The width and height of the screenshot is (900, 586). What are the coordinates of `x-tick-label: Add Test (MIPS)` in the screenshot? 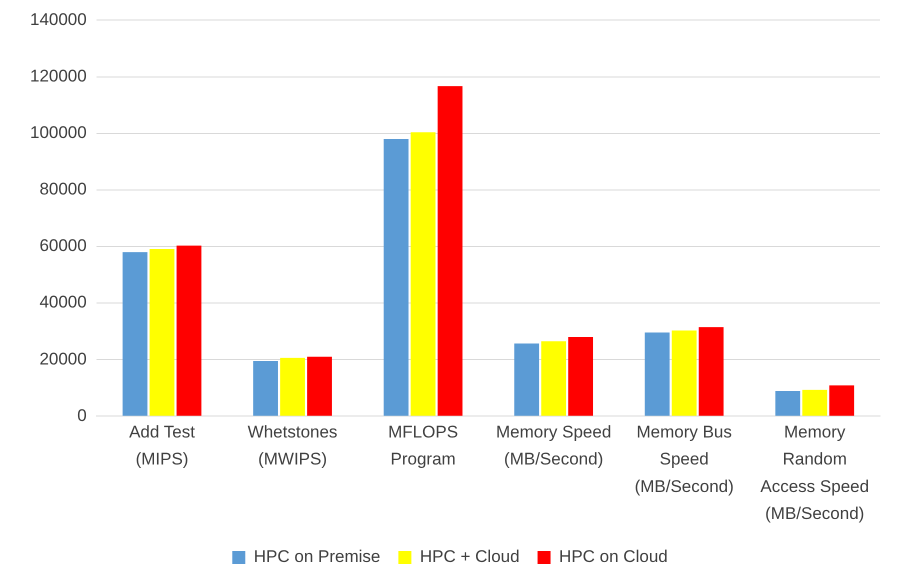 It's located at (162, 445).